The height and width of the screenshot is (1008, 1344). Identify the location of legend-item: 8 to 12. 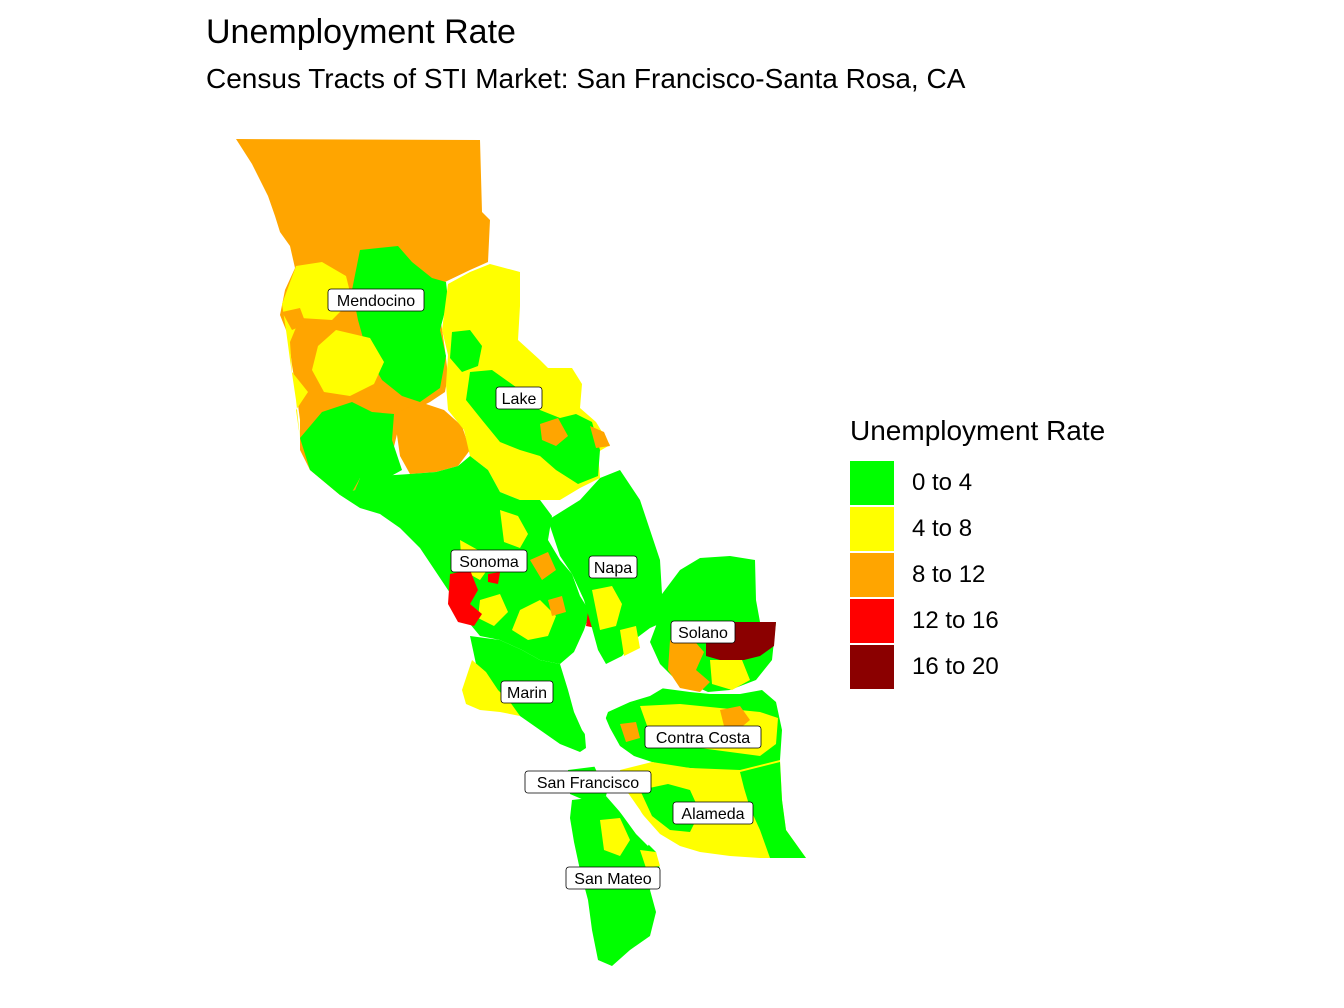
(977, 575).